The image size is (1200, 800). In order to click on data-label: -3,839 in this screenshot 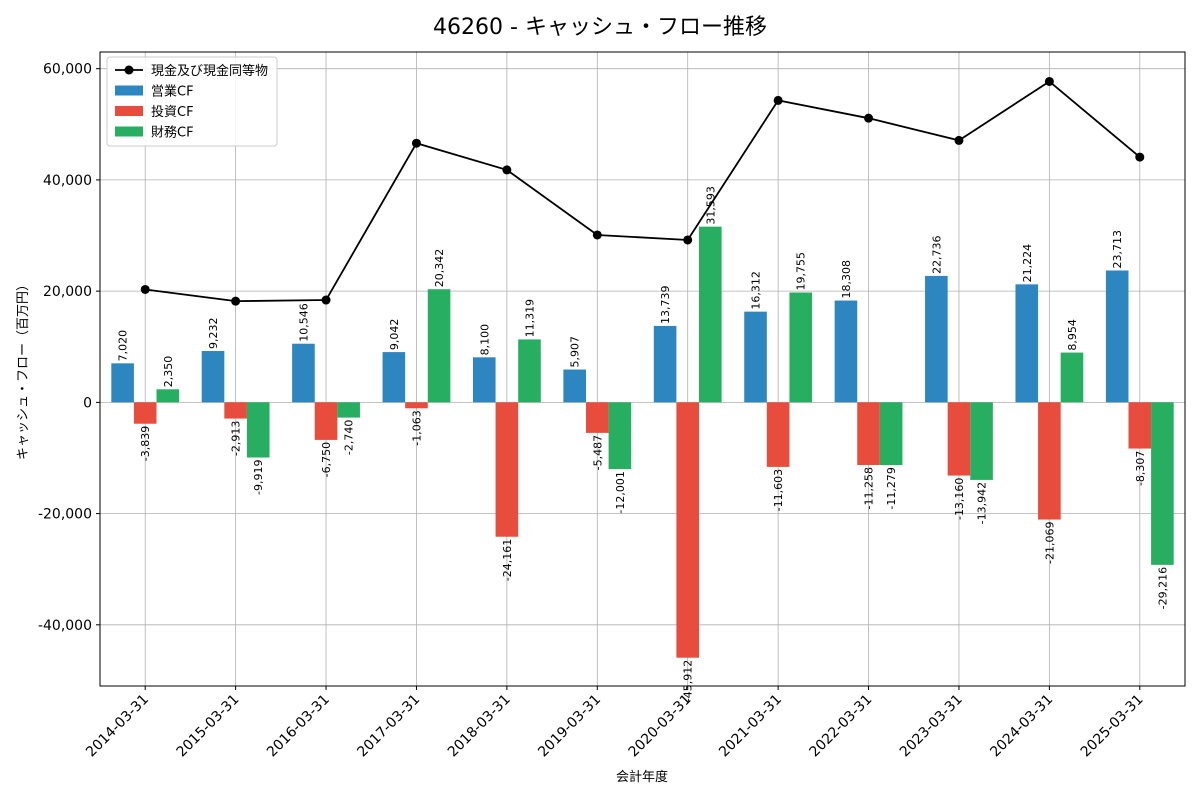, I will do `click(145, 443)`.